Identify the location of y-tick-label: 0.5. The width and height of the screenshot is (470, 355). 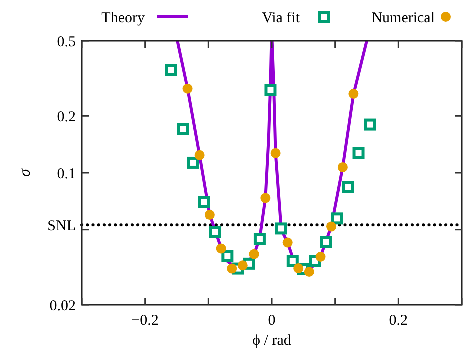
(66, 42).